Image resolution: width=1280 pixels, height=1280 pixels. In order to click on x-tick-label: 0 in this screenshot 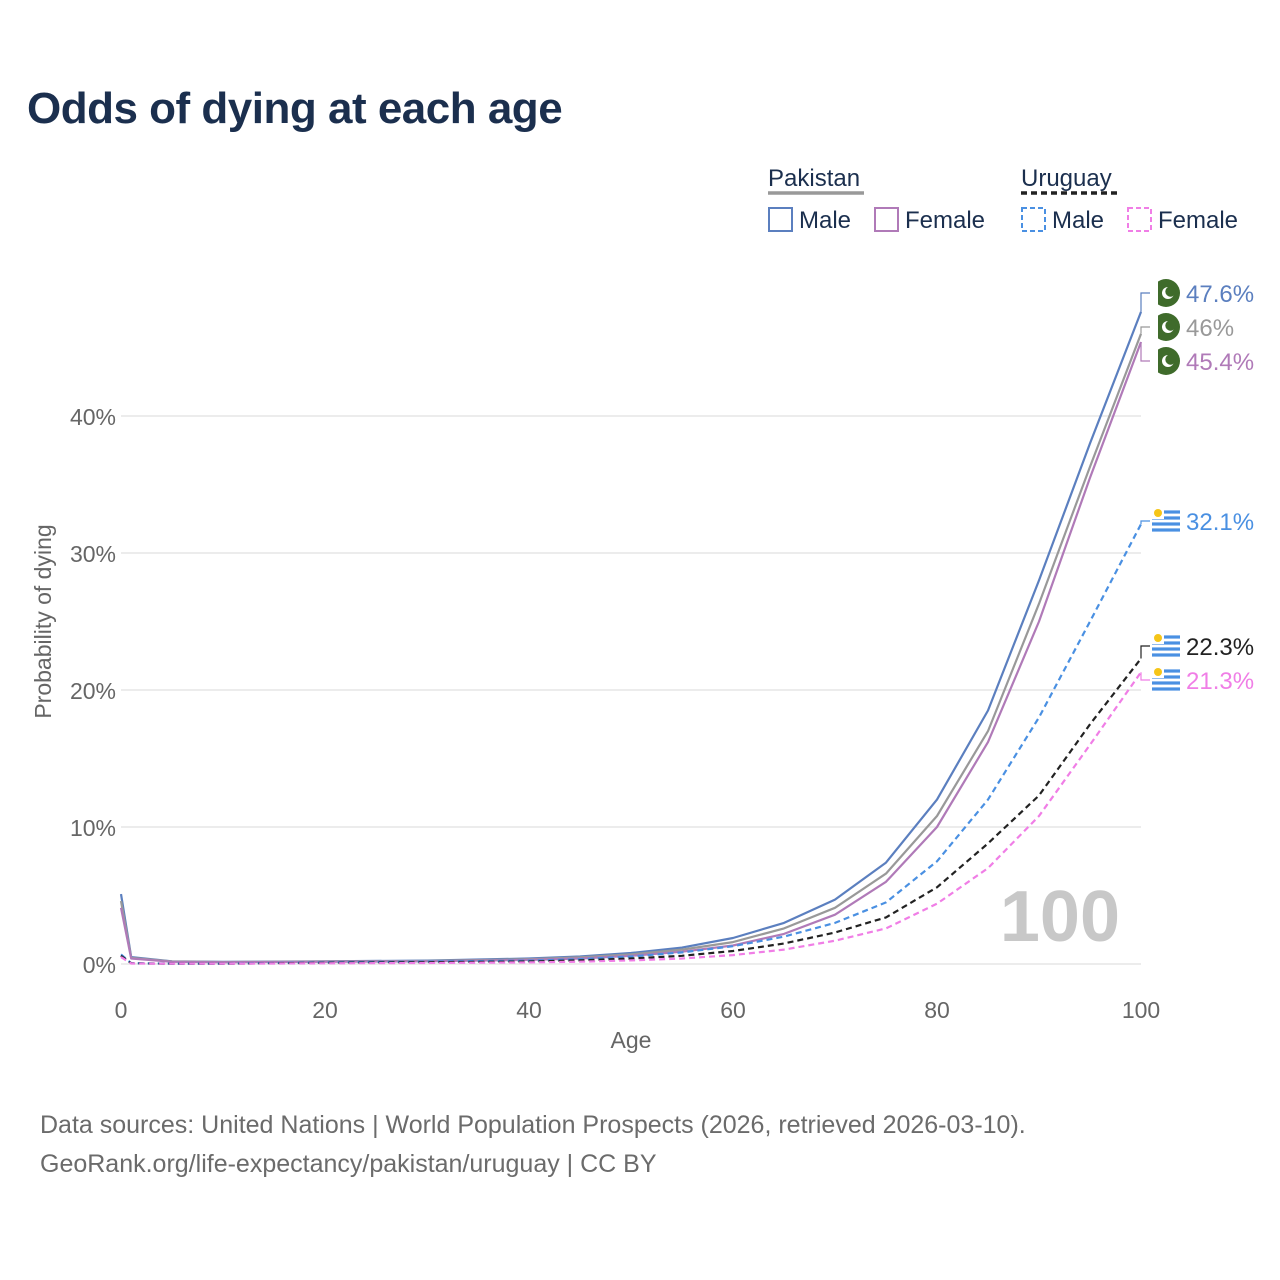, I will do `click(121, 1010)`.